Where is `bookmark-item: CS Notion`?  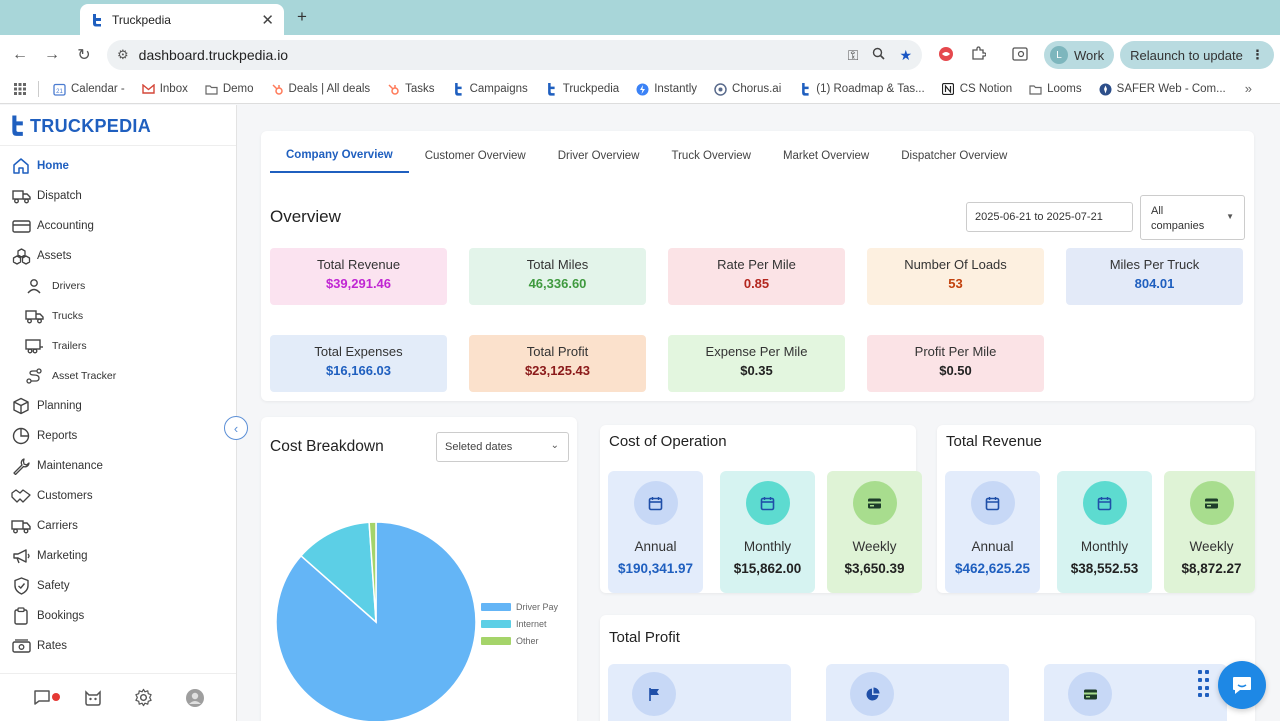
bookmark-item: CS Notion is located at coordinates (977, 89).